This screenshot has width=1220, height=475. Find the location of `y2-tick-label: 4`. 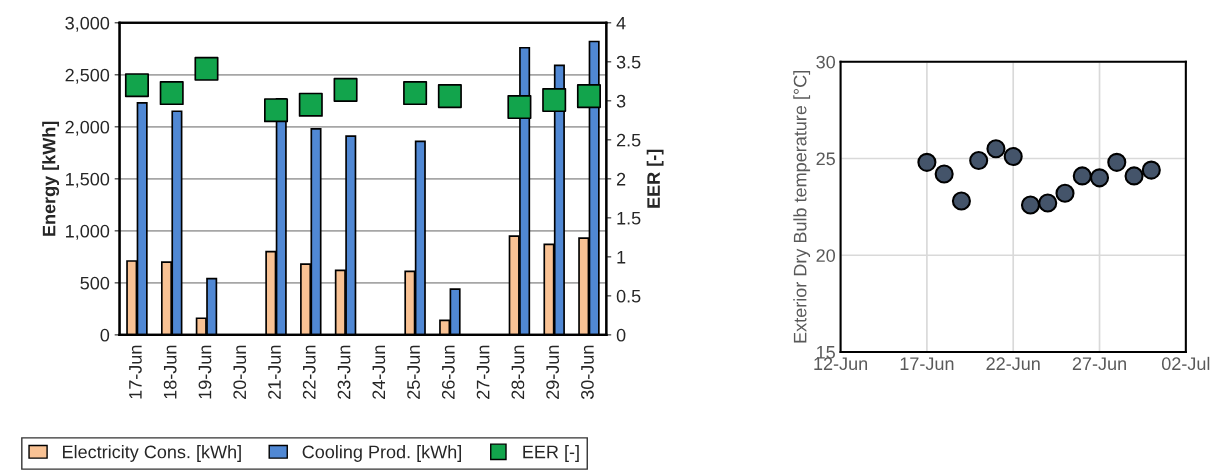

y2-tick-label: 4 is located at coordinates (621, 23).